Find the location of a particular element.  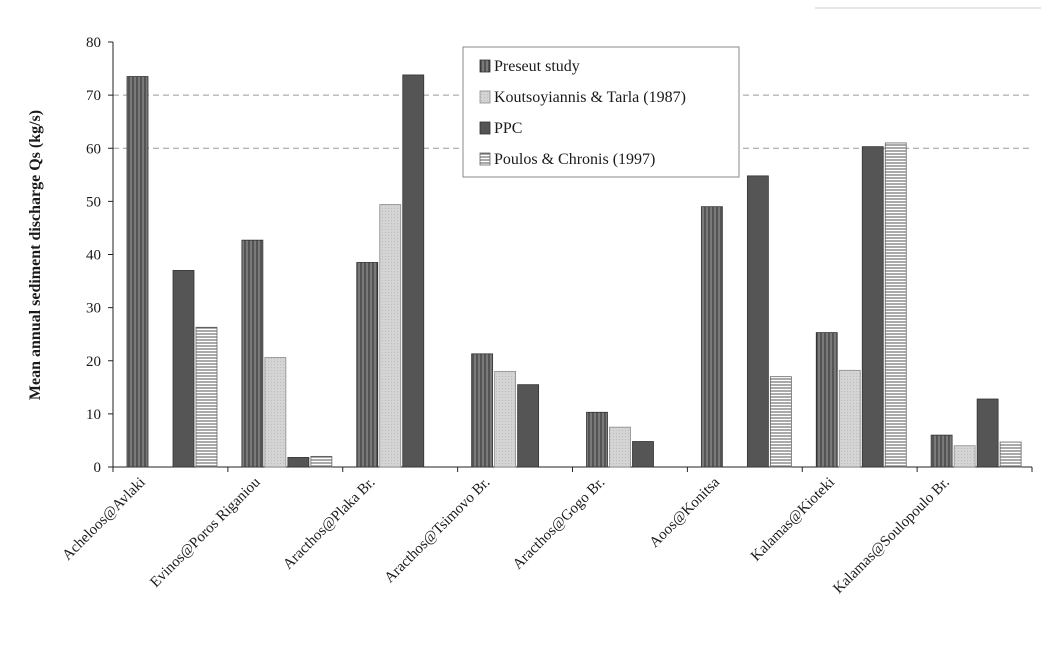

legend-box is located at coordinates (601, 112).